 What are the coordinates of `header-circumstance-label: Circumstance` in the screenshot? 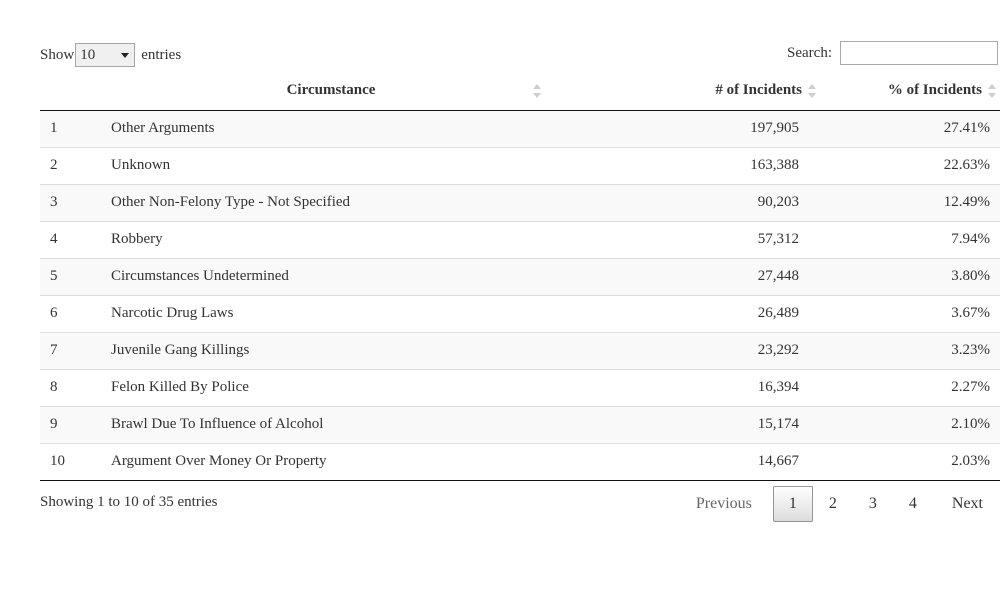 It's located at (331, 90).